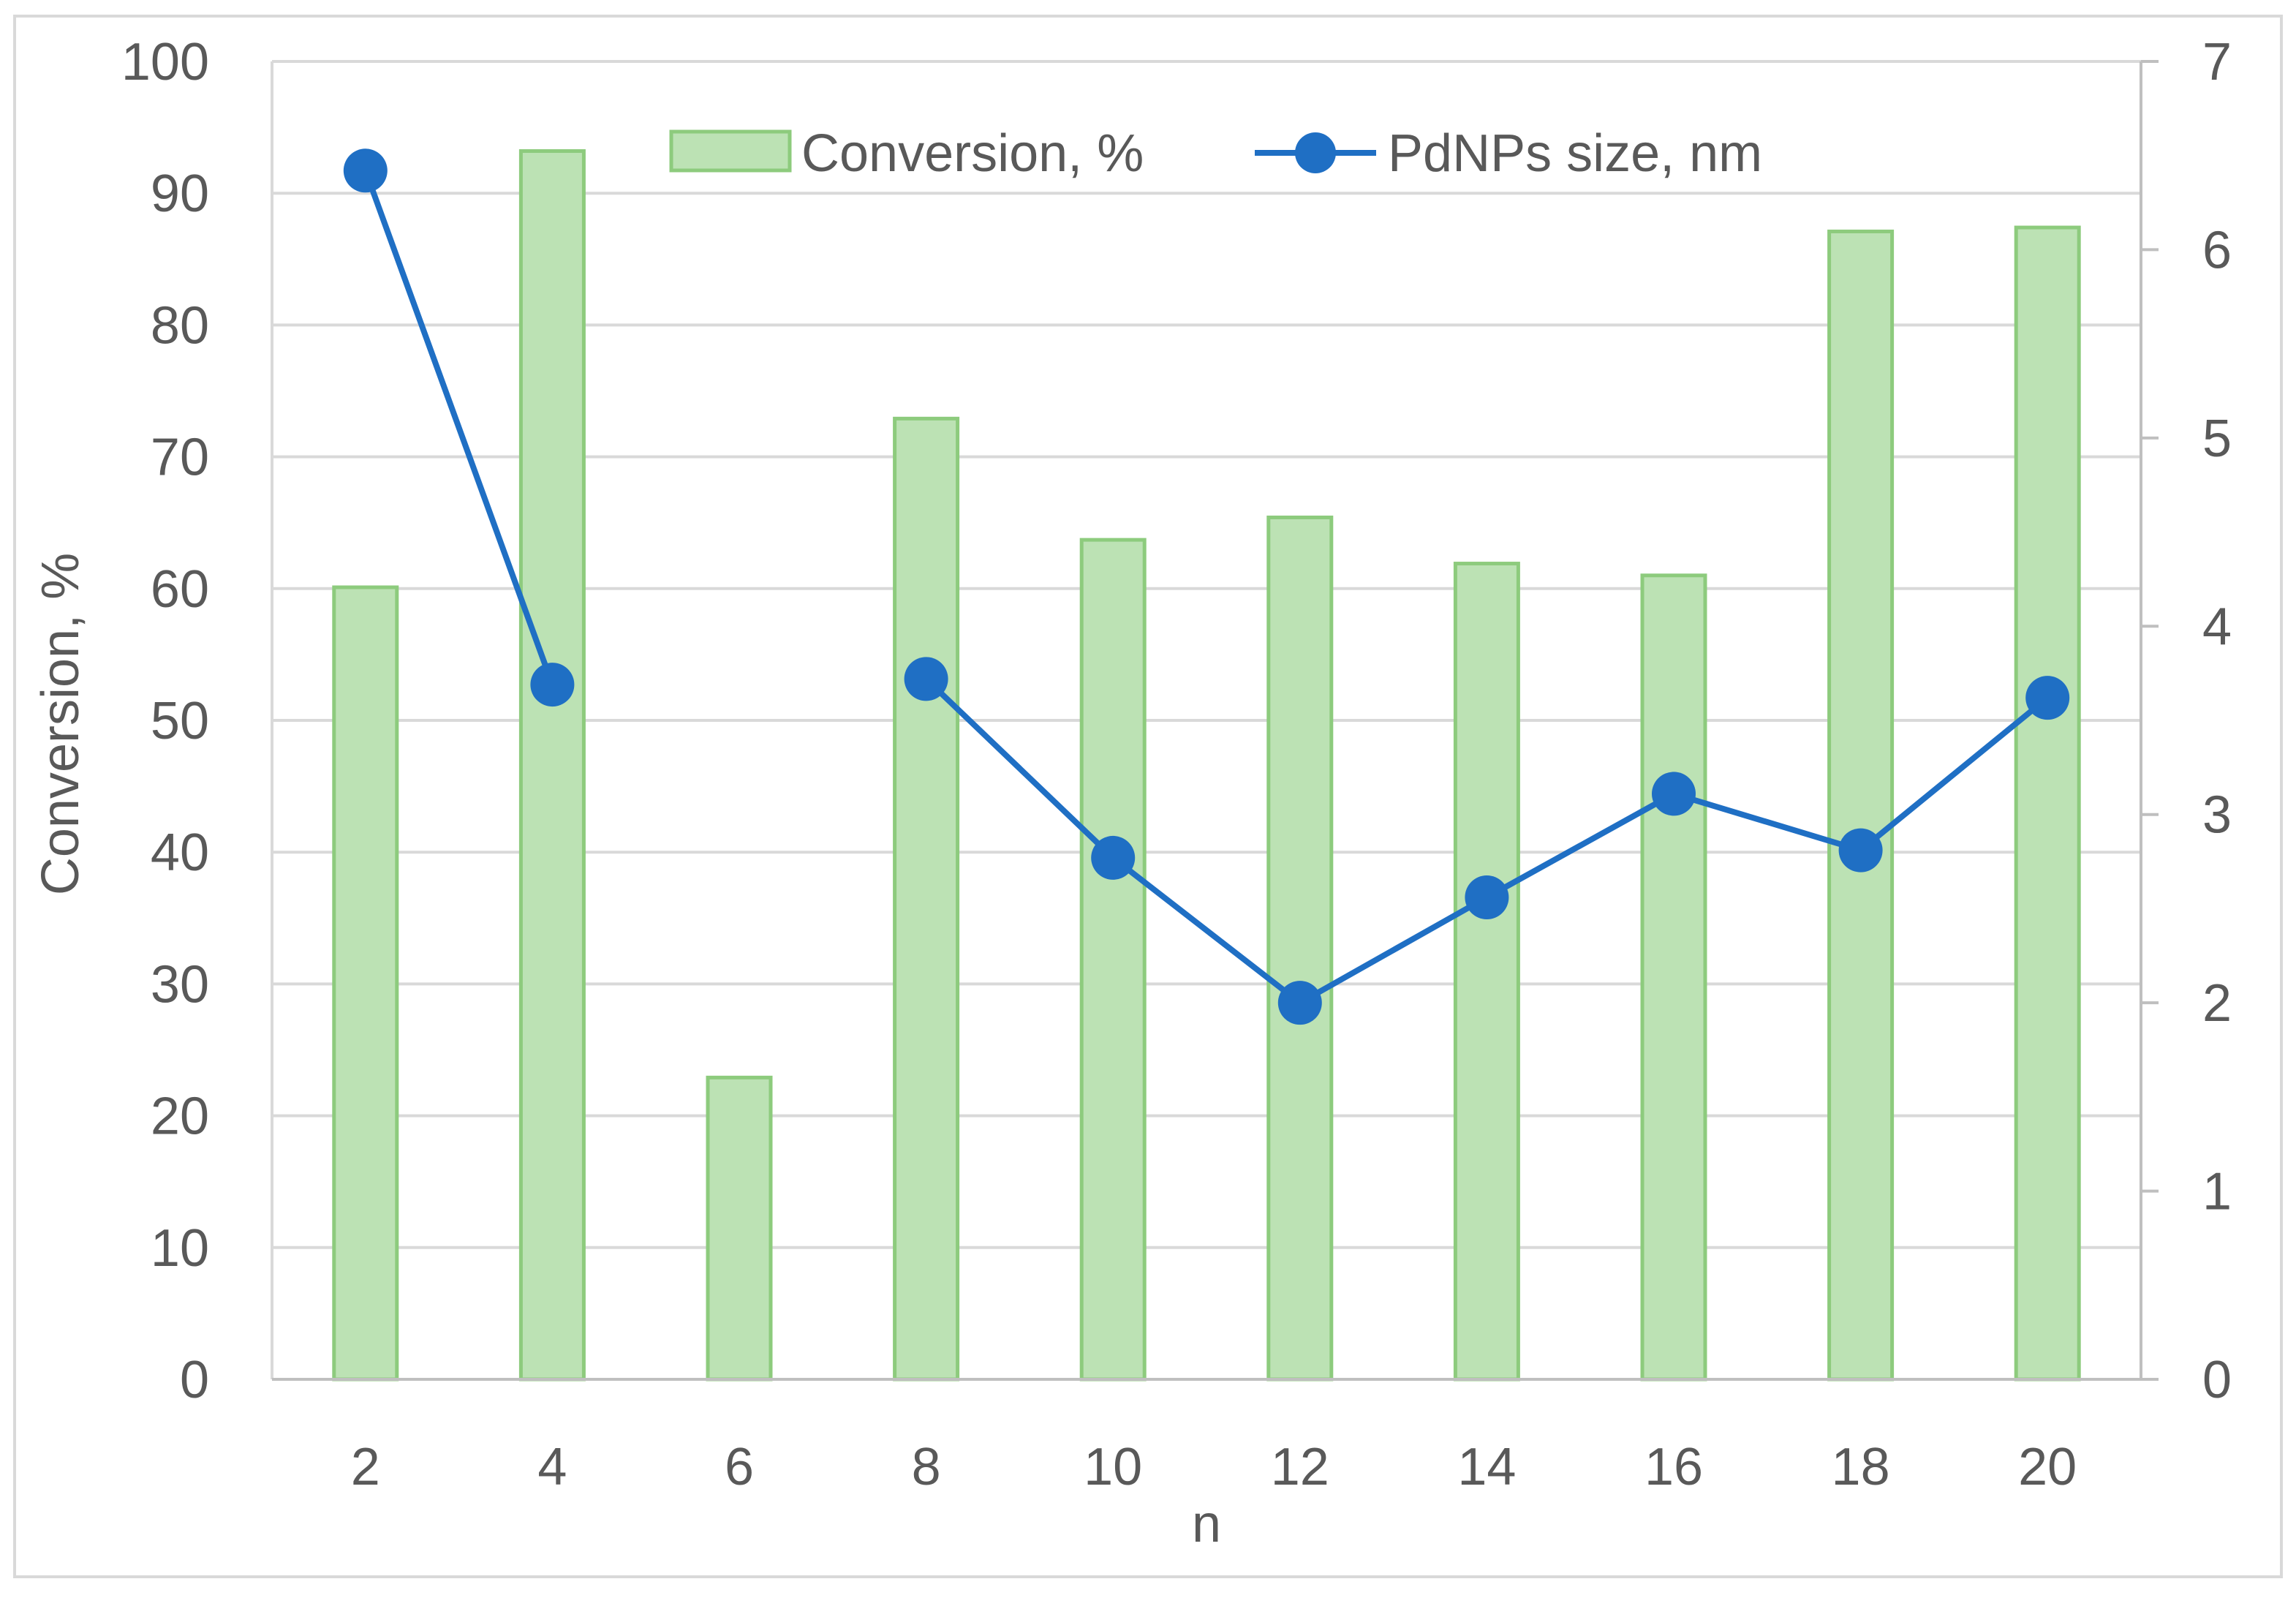 Image resolution: width=2296 pixels, height=1598 pixels. What do you see at coordinates (60, 724) in the screenshot?
I see `y-axis-title: Conversion, %` at bounding box center [60, 724].